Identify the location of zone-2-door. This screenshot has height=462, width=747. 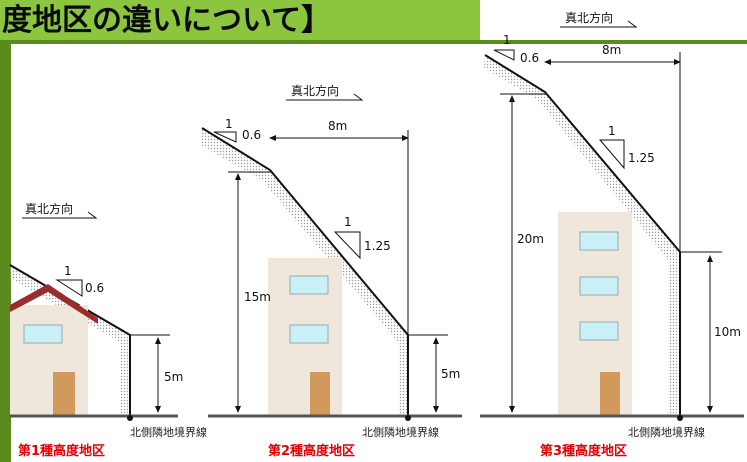
(320, 393).